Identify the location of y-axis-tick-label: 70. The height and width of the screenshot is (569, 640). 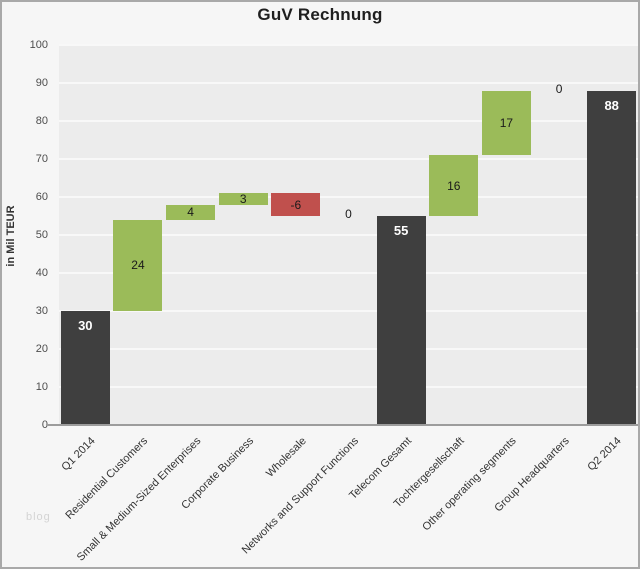
(41, 159).